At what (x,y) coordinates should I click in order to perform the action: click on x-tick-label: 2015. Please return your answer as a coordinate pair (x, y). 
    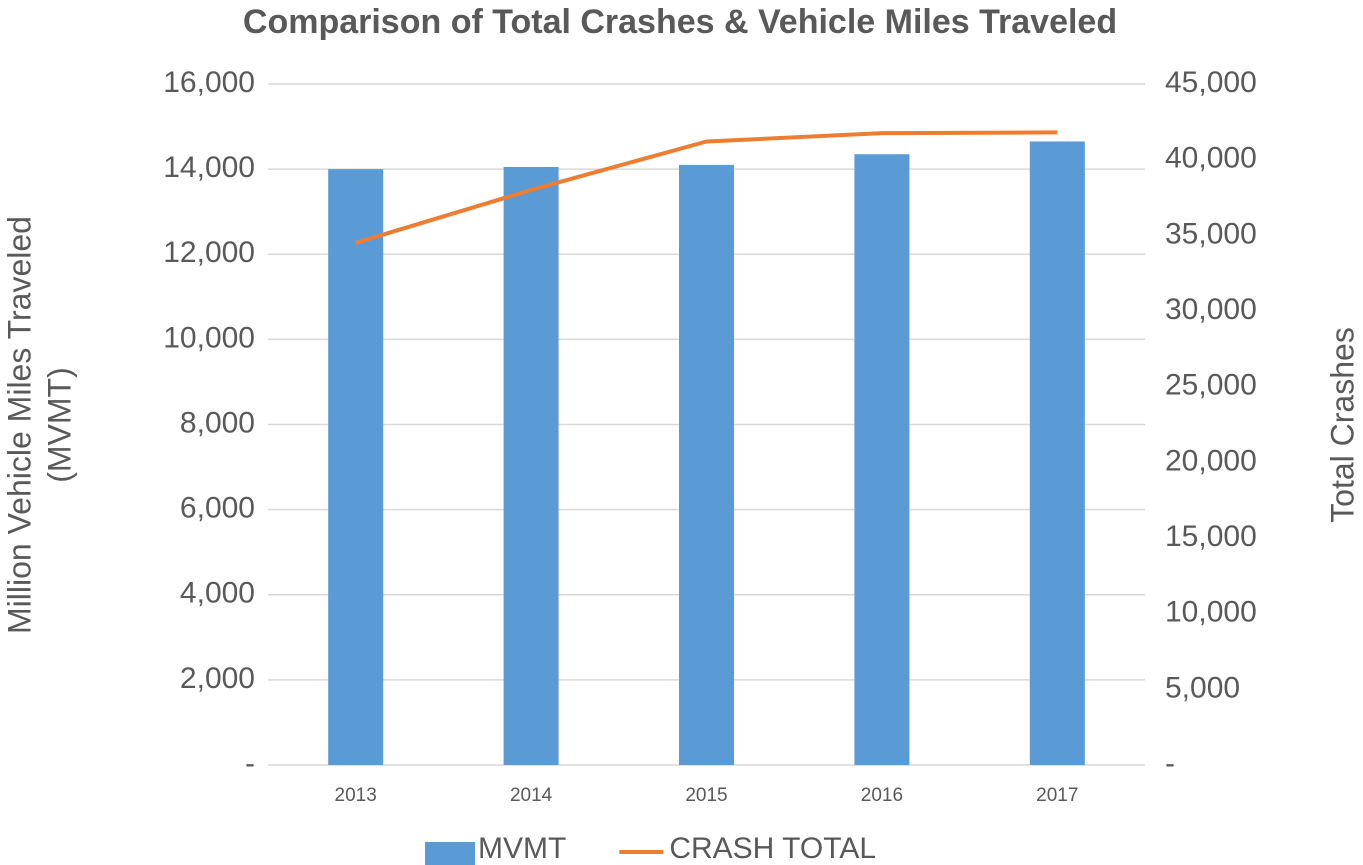
    Looking at the image, I should click on (706, 795).